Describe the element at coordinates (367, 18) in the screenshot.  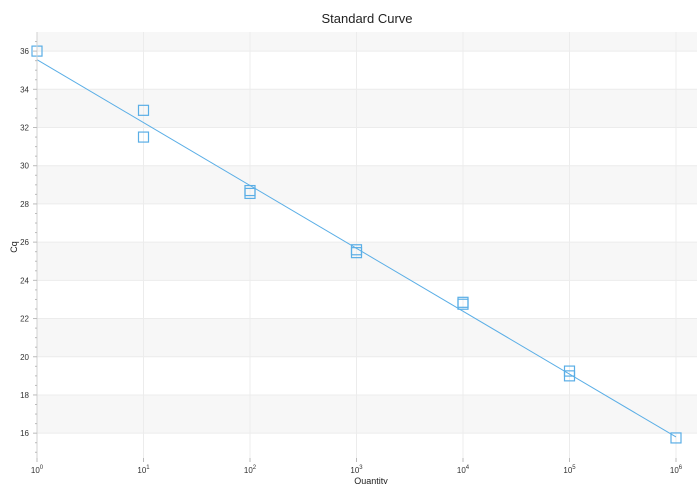
I see `chart-title: Standard Curve` at that location.